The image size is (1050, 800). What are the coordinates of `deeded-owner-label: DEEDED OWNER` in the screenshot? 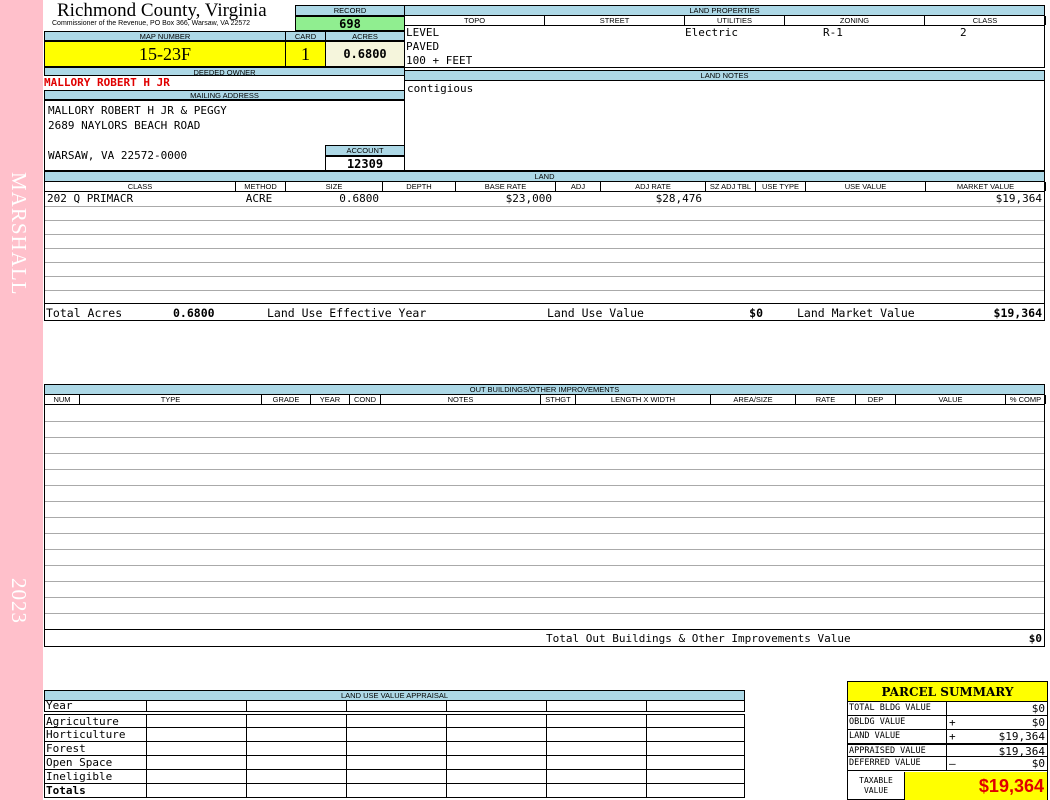 It's located at (224, 71).